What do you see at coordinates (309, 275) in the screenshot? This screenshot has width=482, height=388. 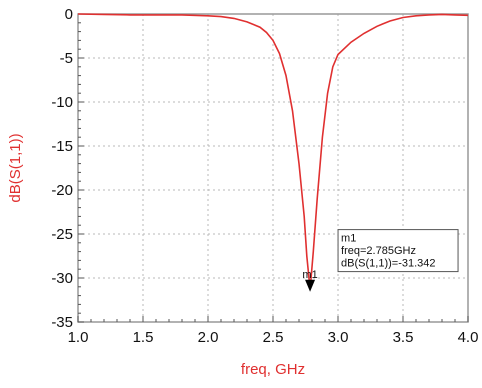 I see `marker-id-label: m1` at bounding box center [309, 275].